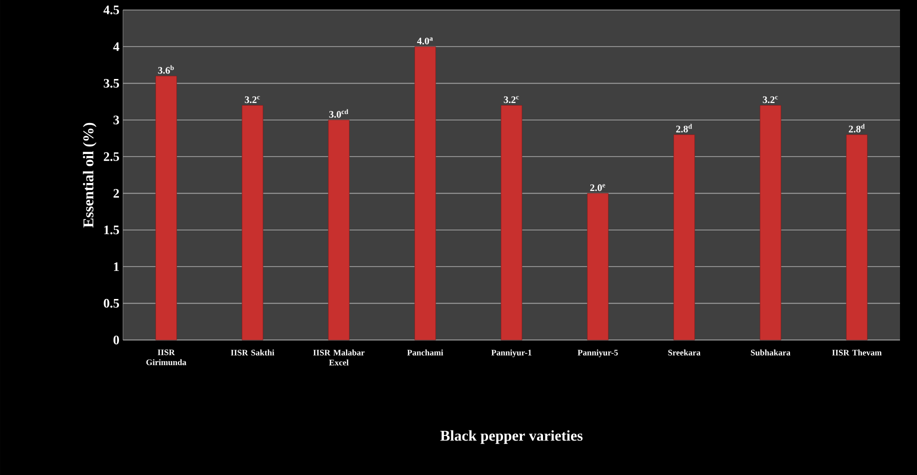  I want to click on y-tick-label: 0, so click(116, 340).